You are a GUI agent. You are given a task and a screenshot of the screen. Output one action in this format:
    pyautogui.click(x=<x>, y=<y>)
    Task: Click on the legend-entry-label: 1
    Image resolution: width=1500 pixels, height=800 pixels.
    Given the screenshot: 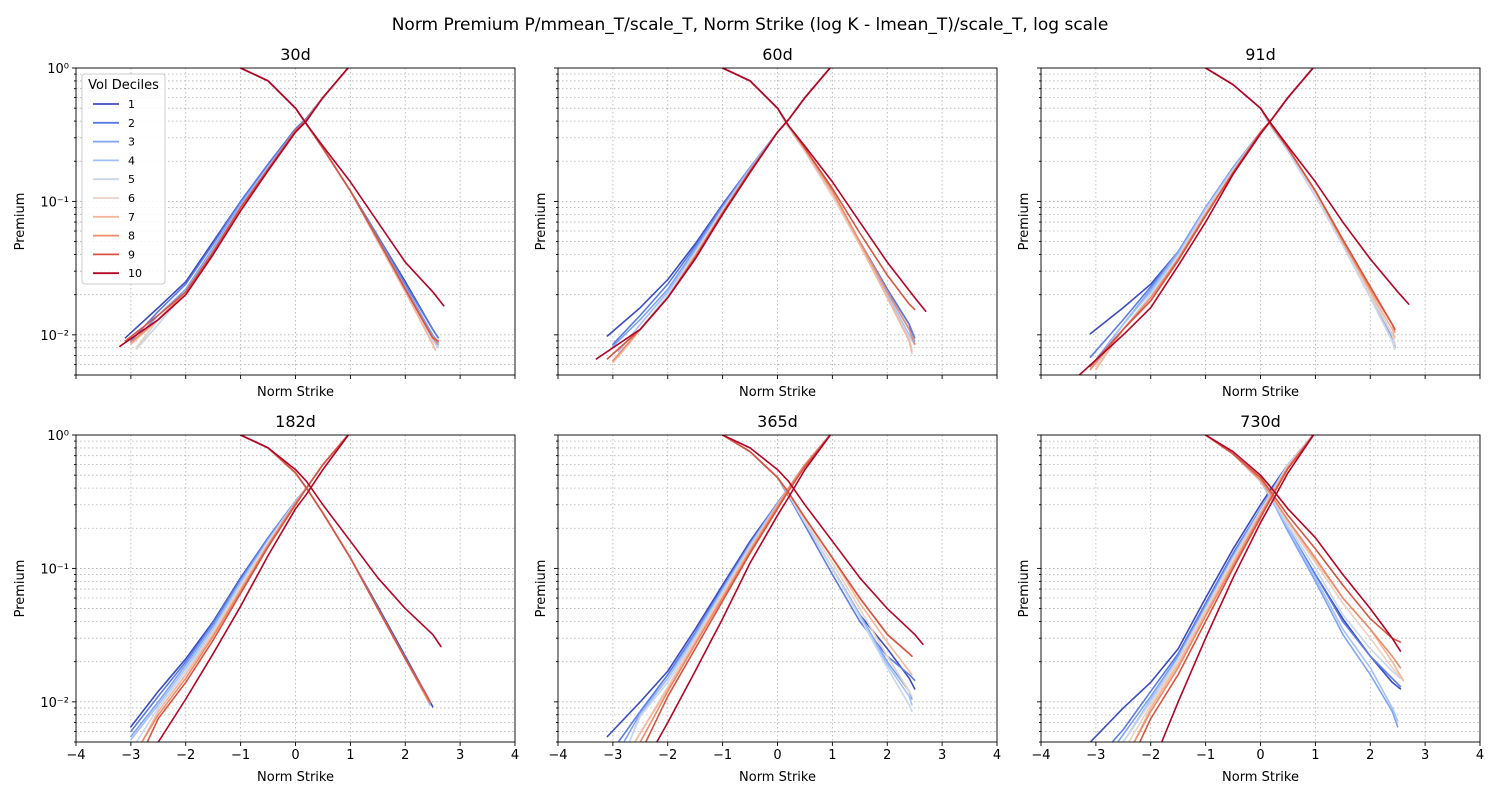 What is the action you would take?
    pyautogui.click(x=131, y=104)
    